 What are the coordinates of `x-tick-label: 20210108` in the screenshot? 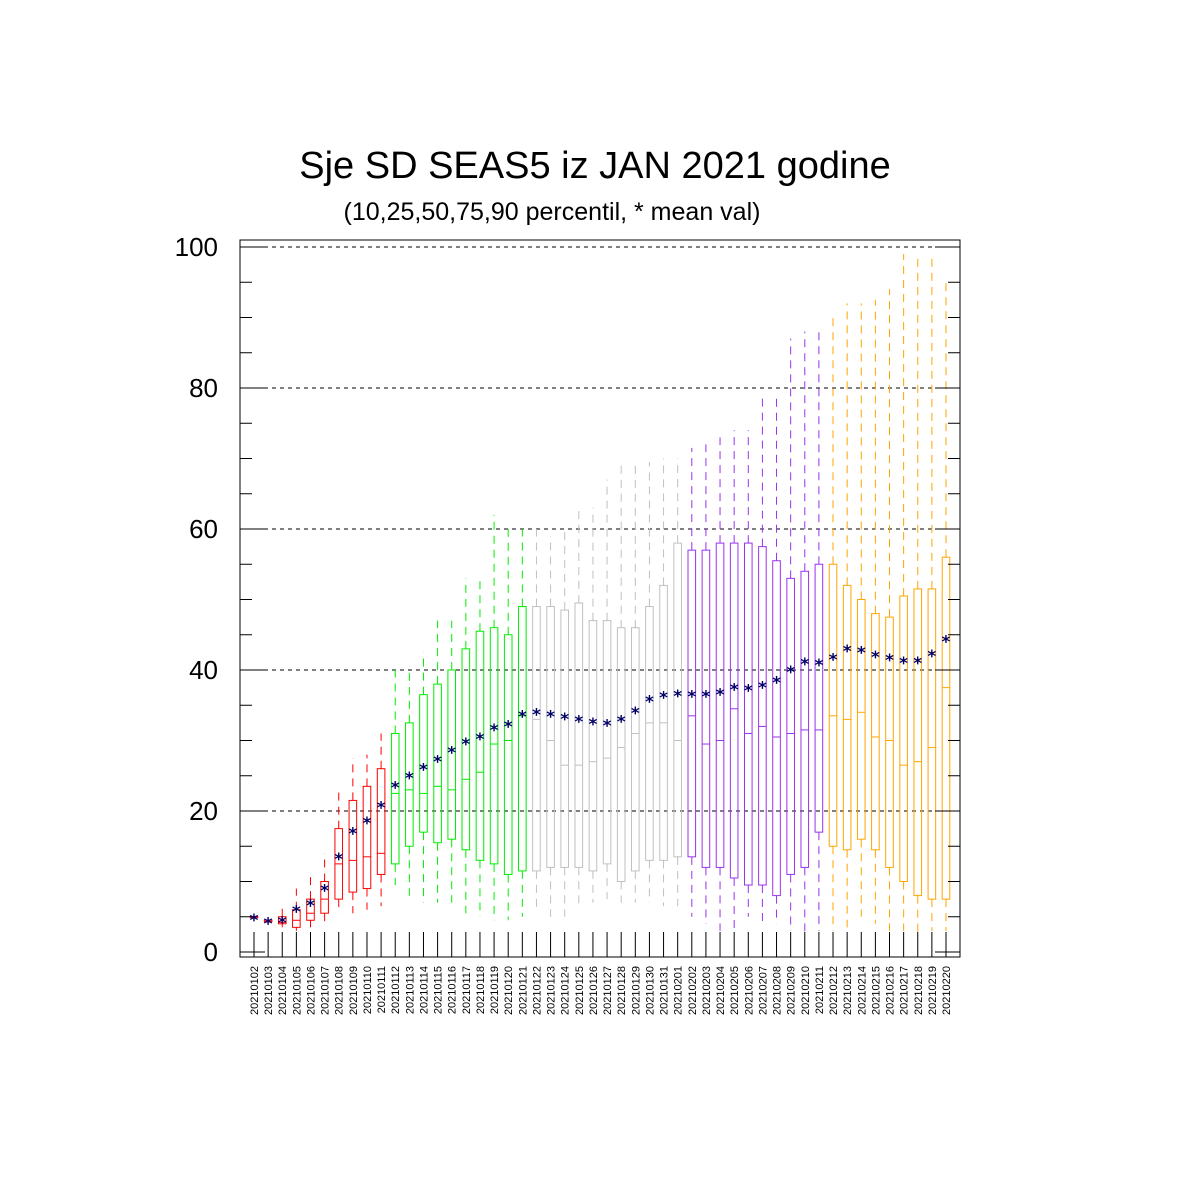 It's located at (340, 990).